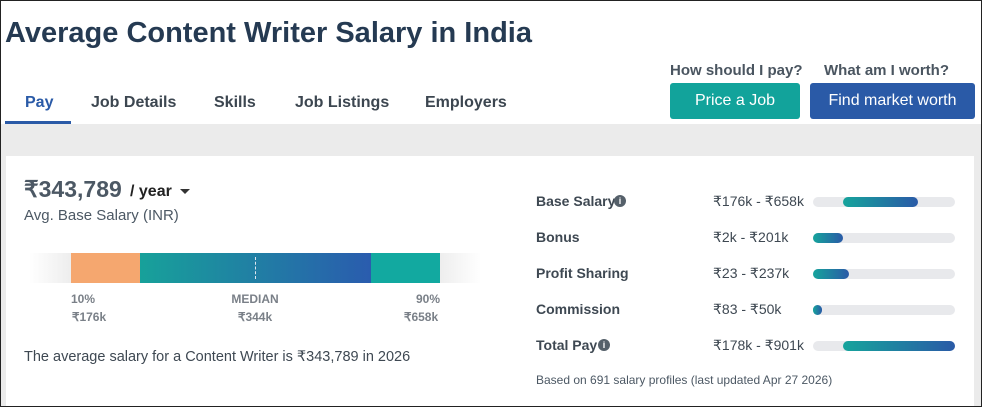 Image resolution: width=982 pixels, height=407 pixels. What do you see at coordinates (428, 299) in the screenshot?
I see `percentile-label: 90%` at bounding box center [428, 299].